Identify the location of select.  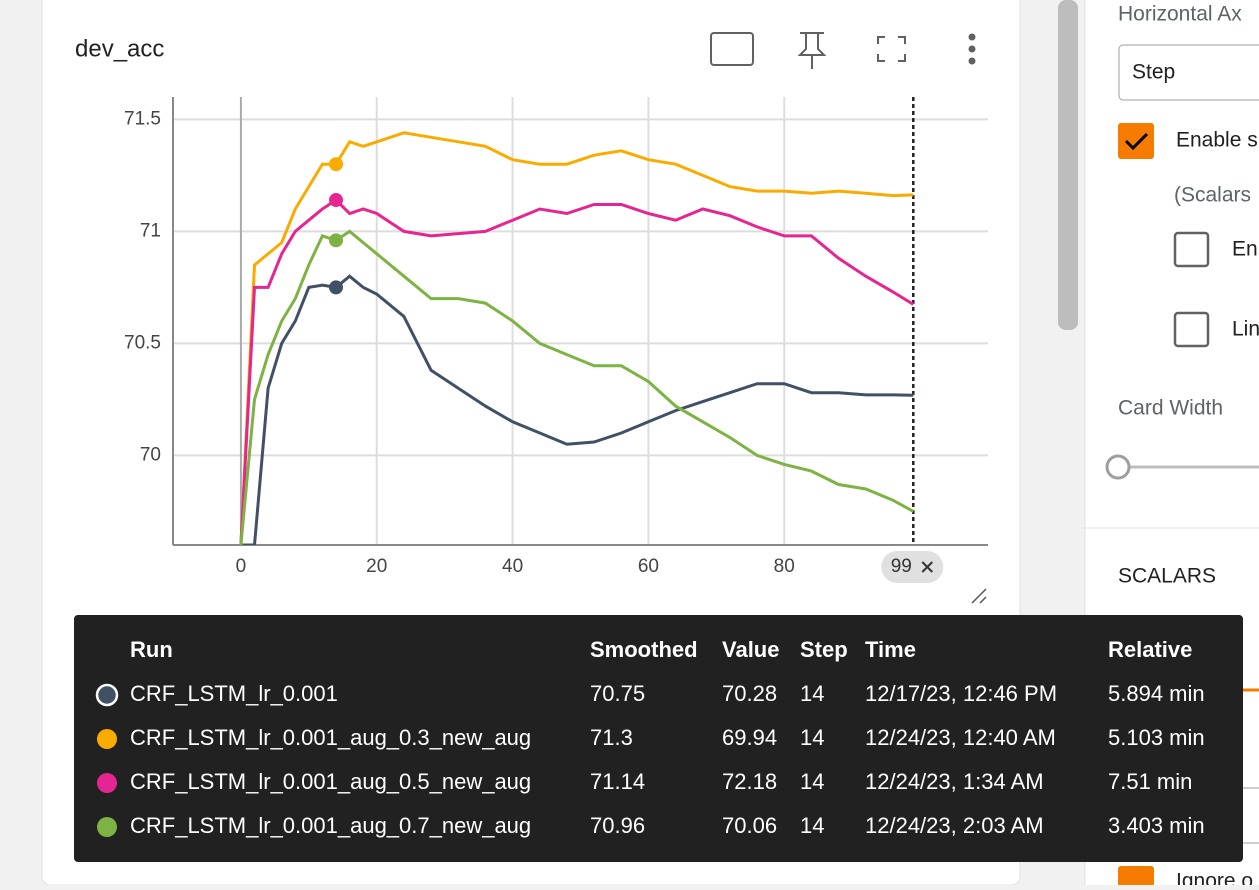
(1188, 72).